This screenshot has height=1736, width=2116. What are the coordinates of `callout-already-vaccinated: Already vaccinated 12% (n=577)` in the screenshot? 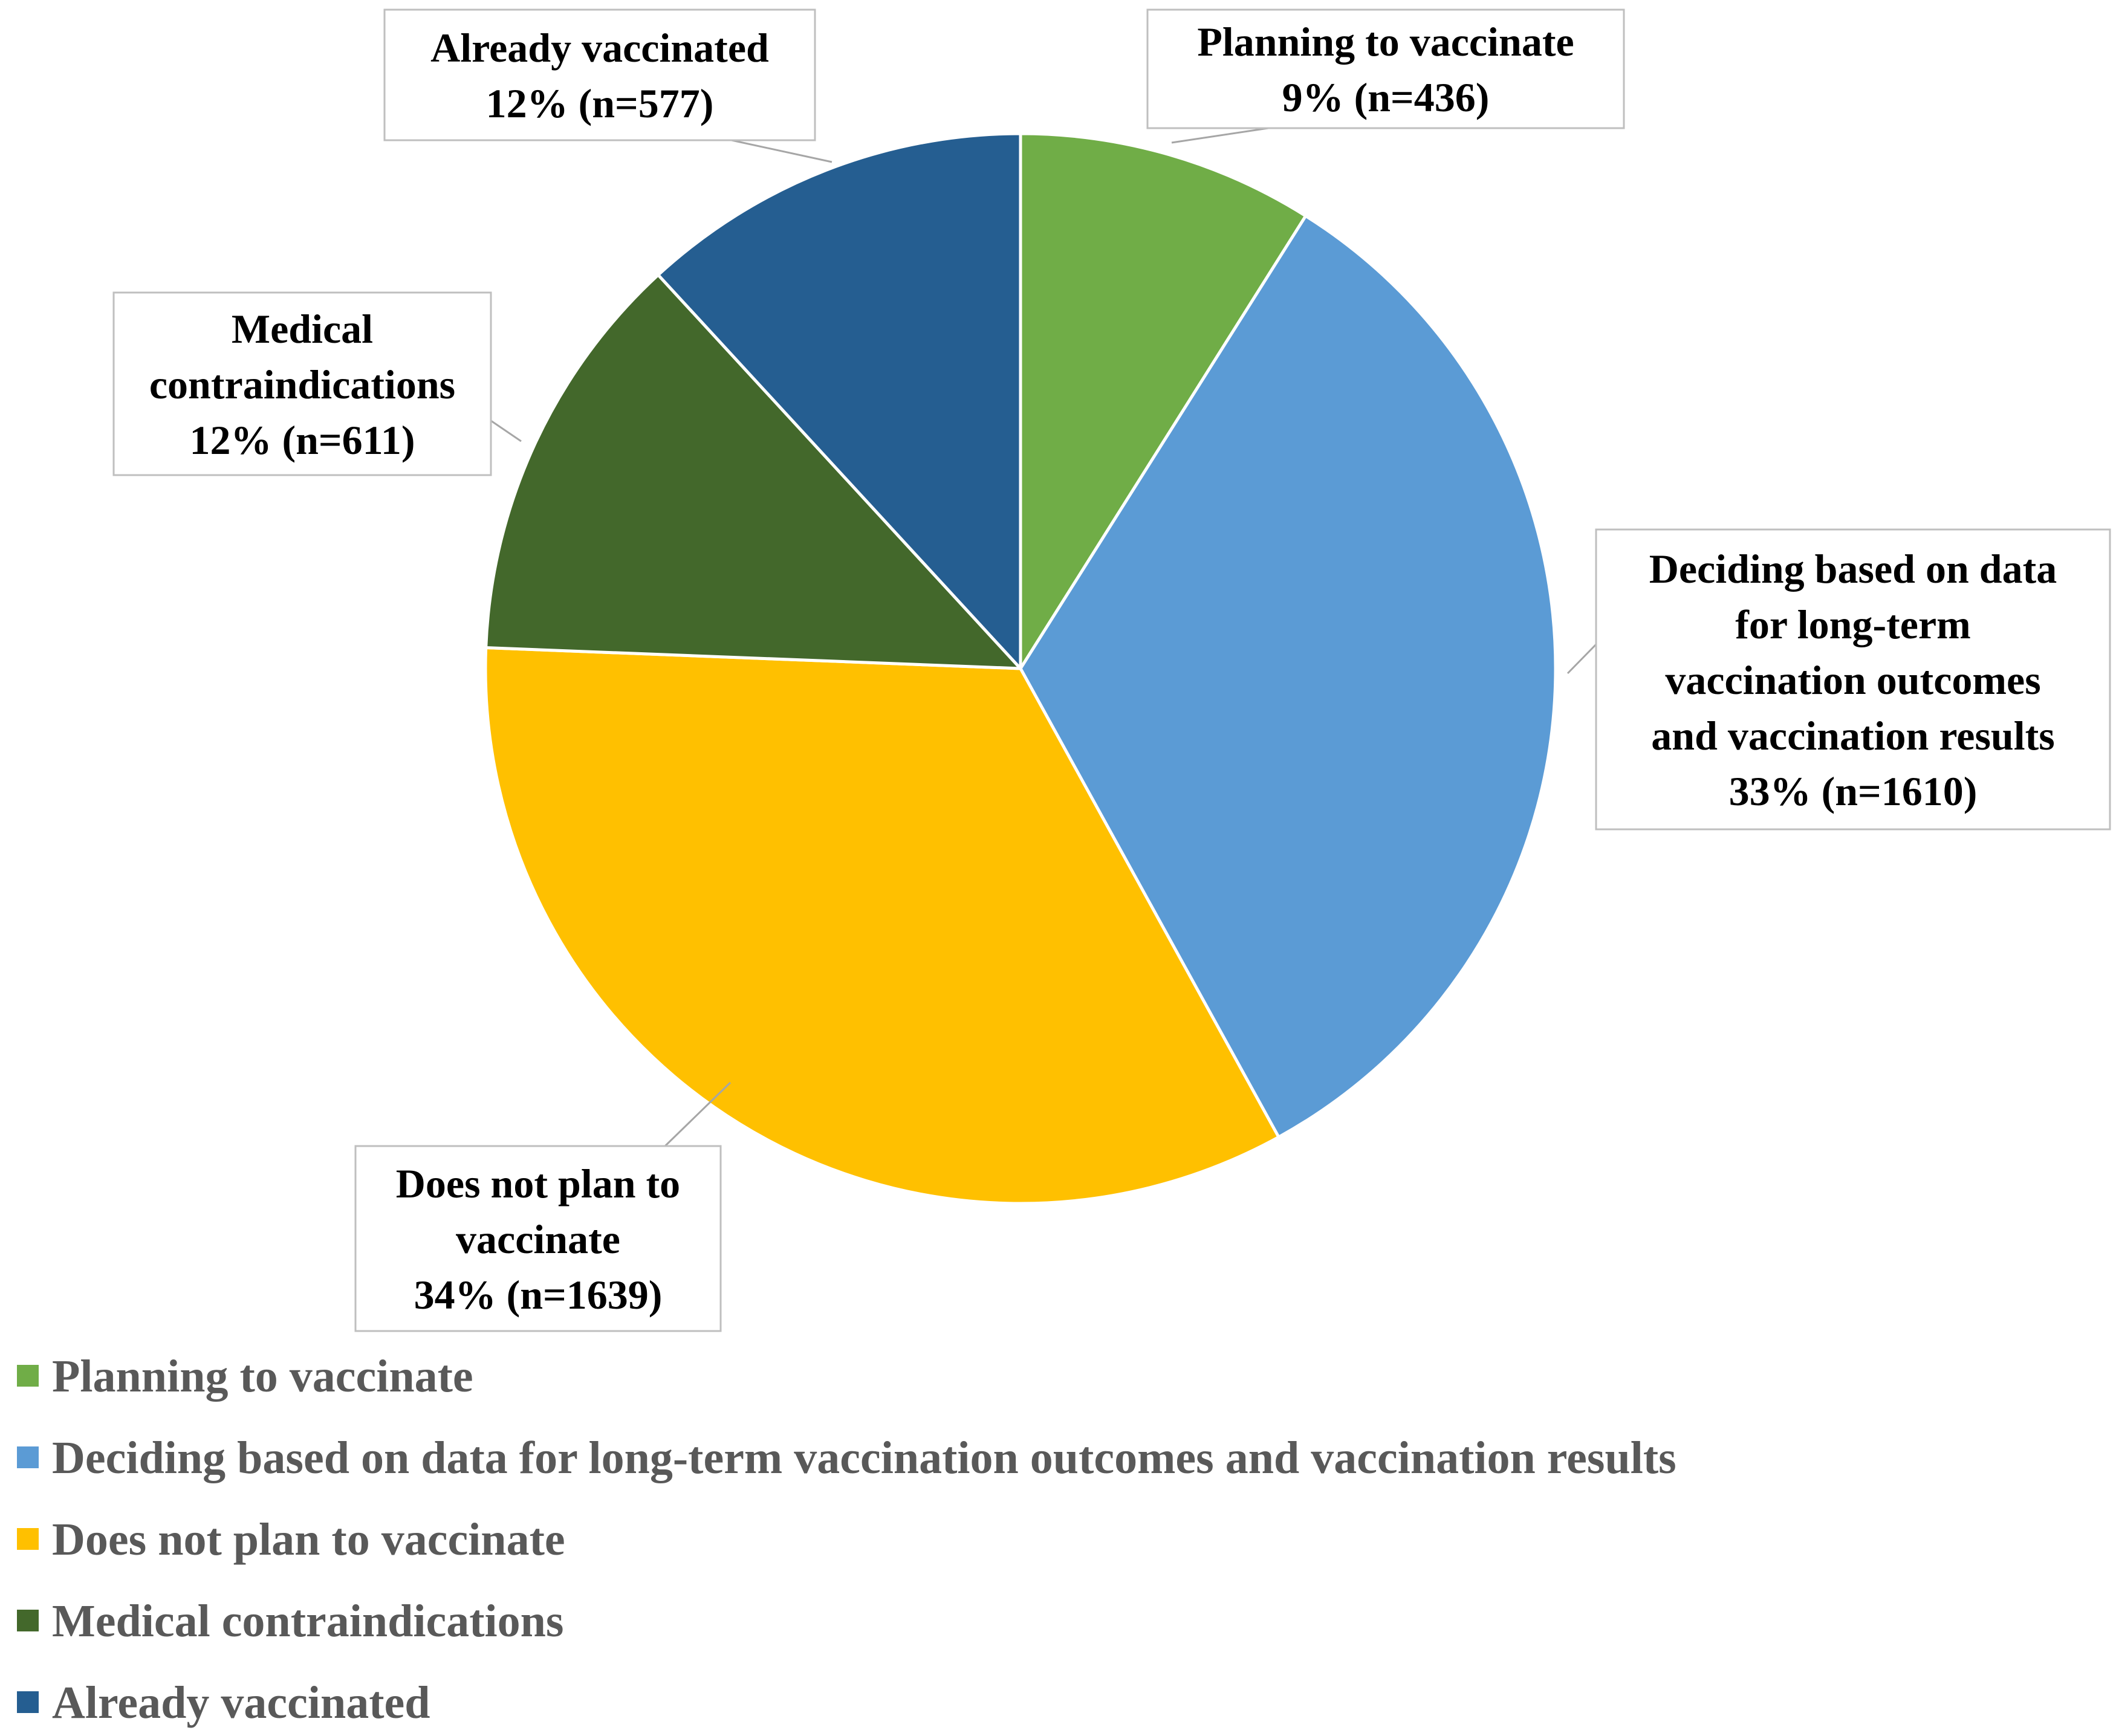 It's located at (599, 74).